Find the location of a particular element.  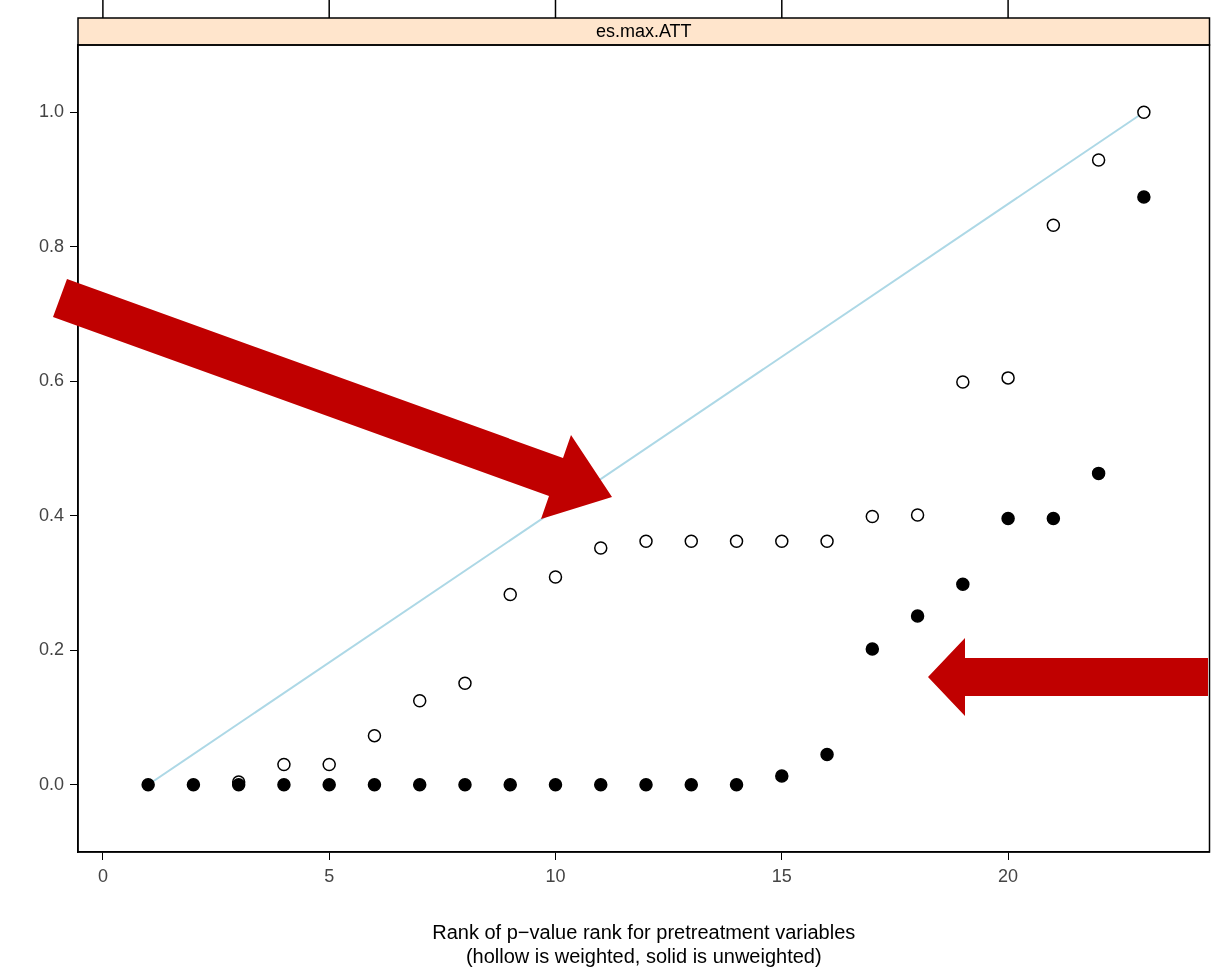

y-tick-label: 0.6 is located at coordinates (51, 380).